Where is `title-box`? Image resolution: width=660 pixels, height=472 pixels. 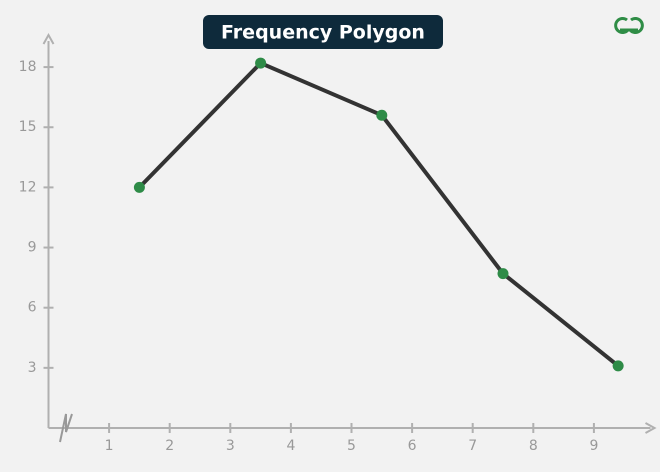
title-box is located at coordinates (323, 32).